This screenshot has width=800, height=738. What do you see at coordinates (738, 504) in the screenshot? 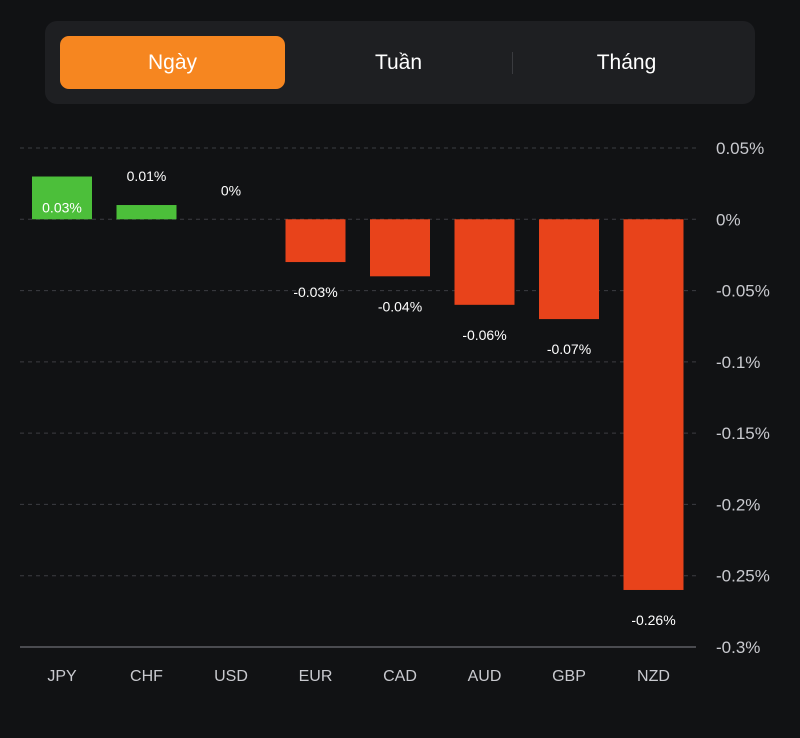
I see `y-tick-label: -0.2%` at bounding box center [738, 504].